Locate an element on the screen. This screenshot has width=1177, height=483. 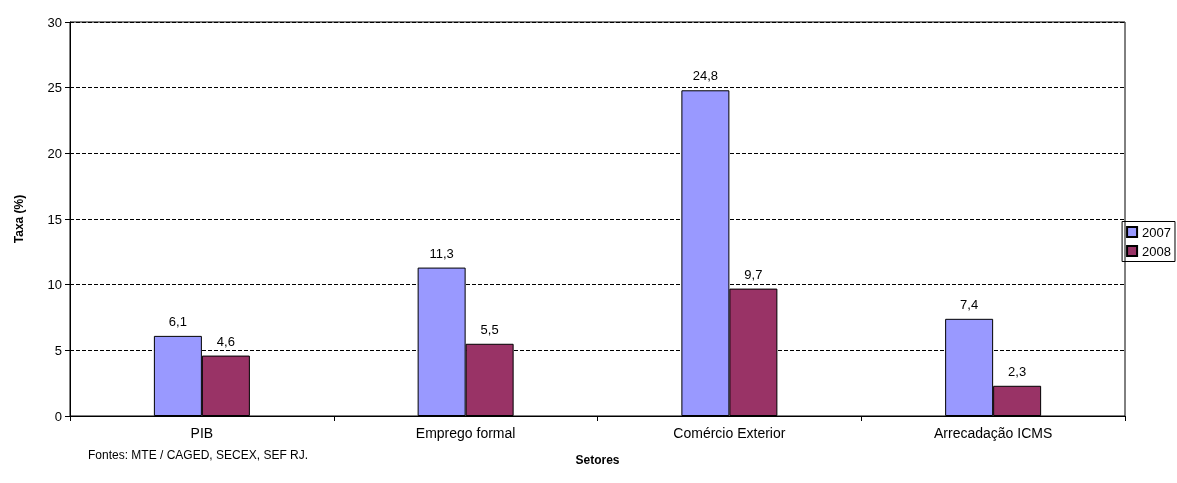
y-tick-label: 30 is located at coordinates (54, 22).